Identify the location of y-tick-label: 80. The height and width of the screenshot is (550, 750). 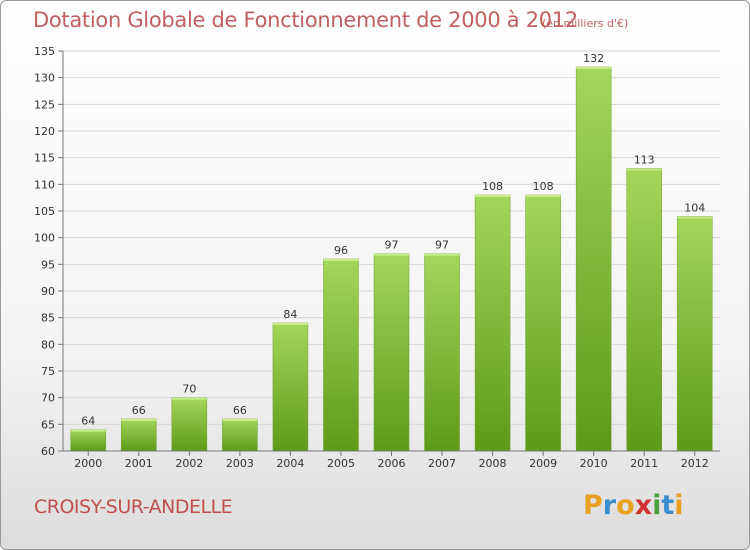
(48, 344).